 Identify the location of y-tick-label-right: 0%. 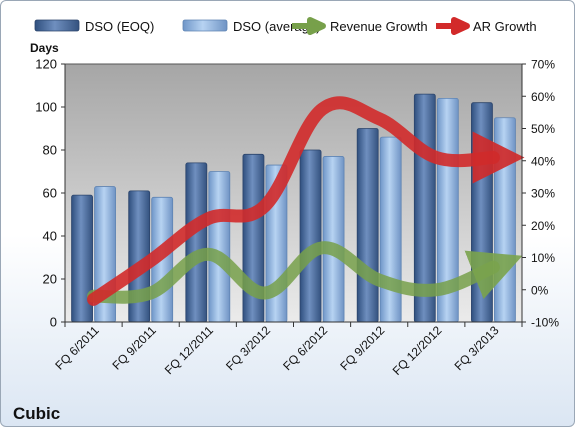
(540, 290).